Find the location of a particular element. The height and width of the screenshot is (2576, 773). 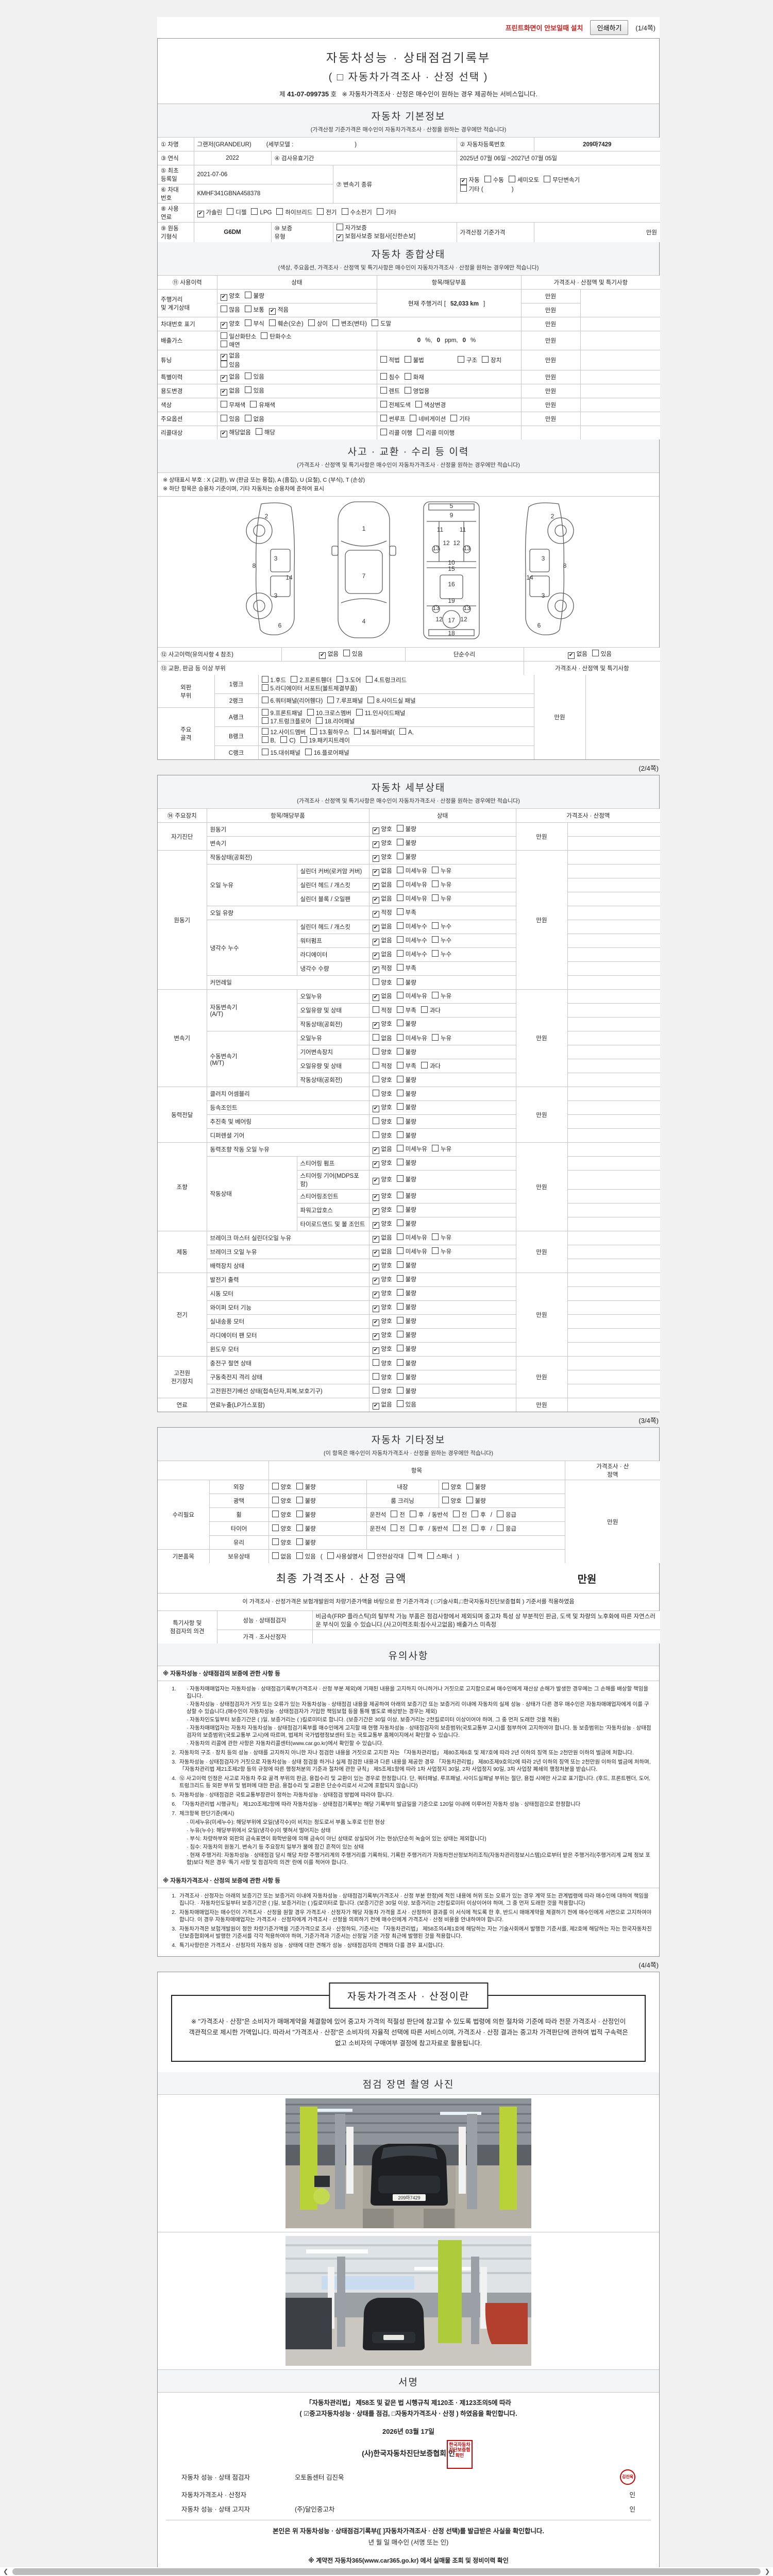

cell: 12.사이드멤버 13.휠하우스 14.필러패널(A, B, C) 19.패키지트레이 is located at coordinates (396, 736).